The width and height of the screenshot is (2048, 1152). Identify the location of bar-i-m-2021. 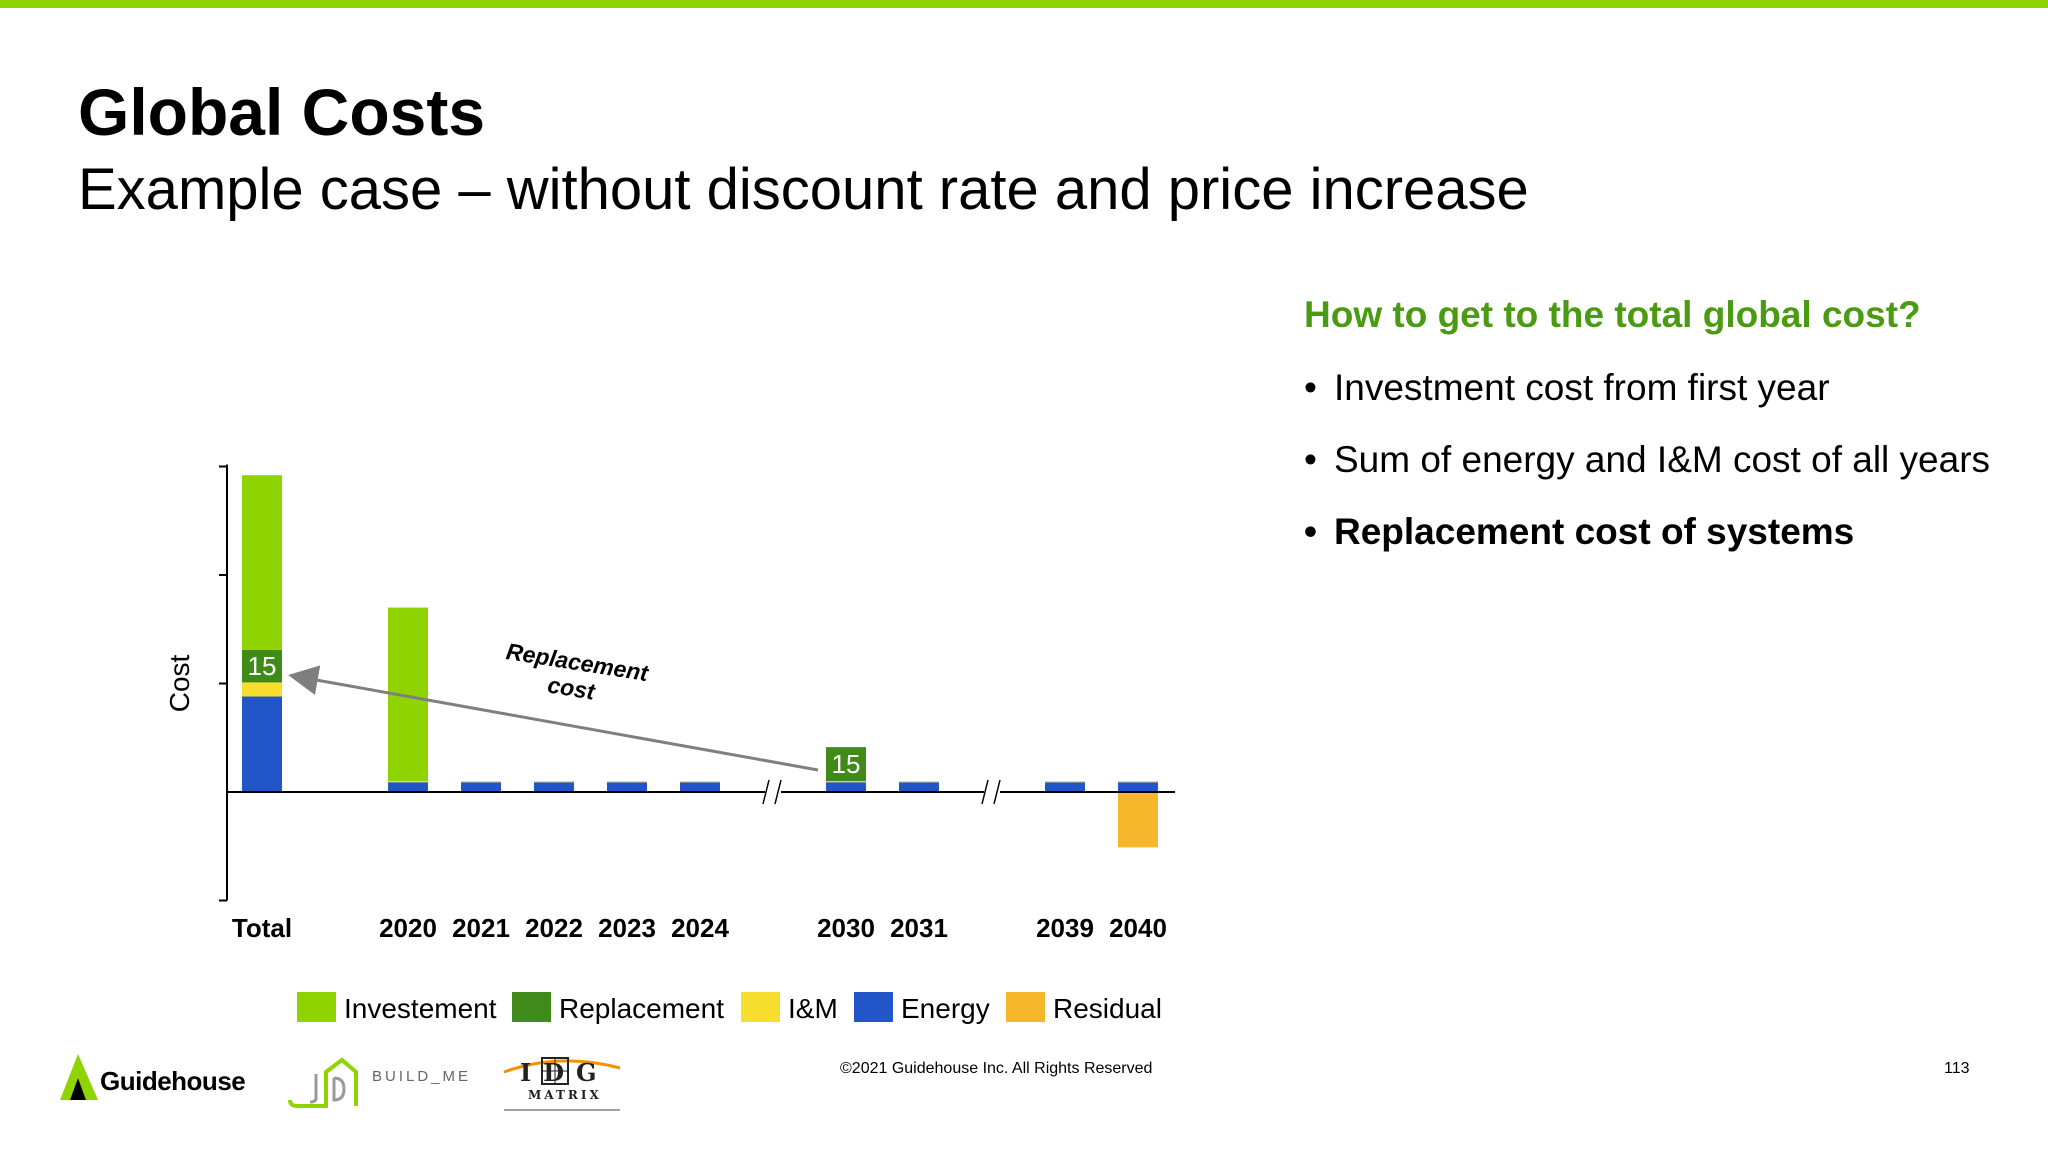
(481, 782).